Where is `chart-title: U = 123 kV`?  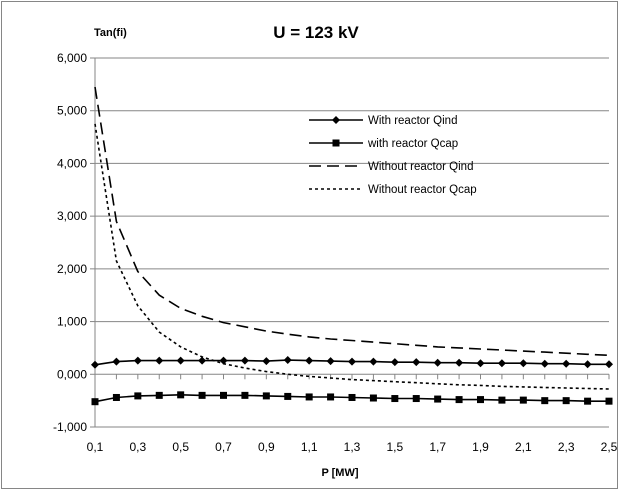
chart-title: U = 123 kV is located at coordinates (316, 32).